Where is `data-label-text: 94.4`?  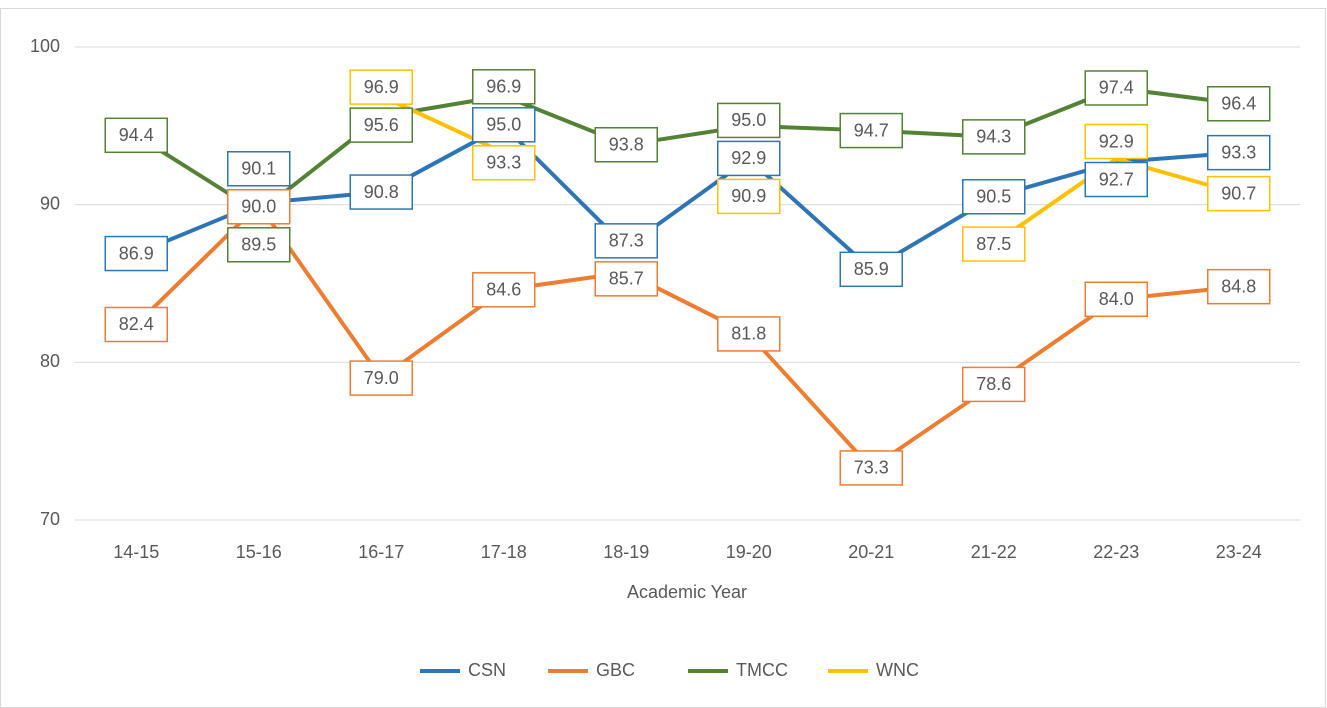
data-label-text: 94.4 is located at coordinates (136, 135).